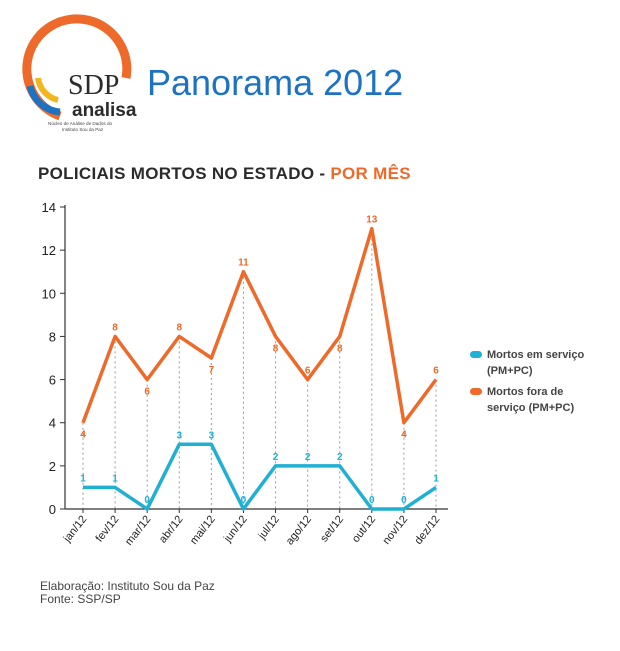  What do you see at coordinates (184, 173) in the screenshot?
I see `chart-title-main: POLICIAIS MORTOS NO ESTADO -` at bounding box center [184, 173].